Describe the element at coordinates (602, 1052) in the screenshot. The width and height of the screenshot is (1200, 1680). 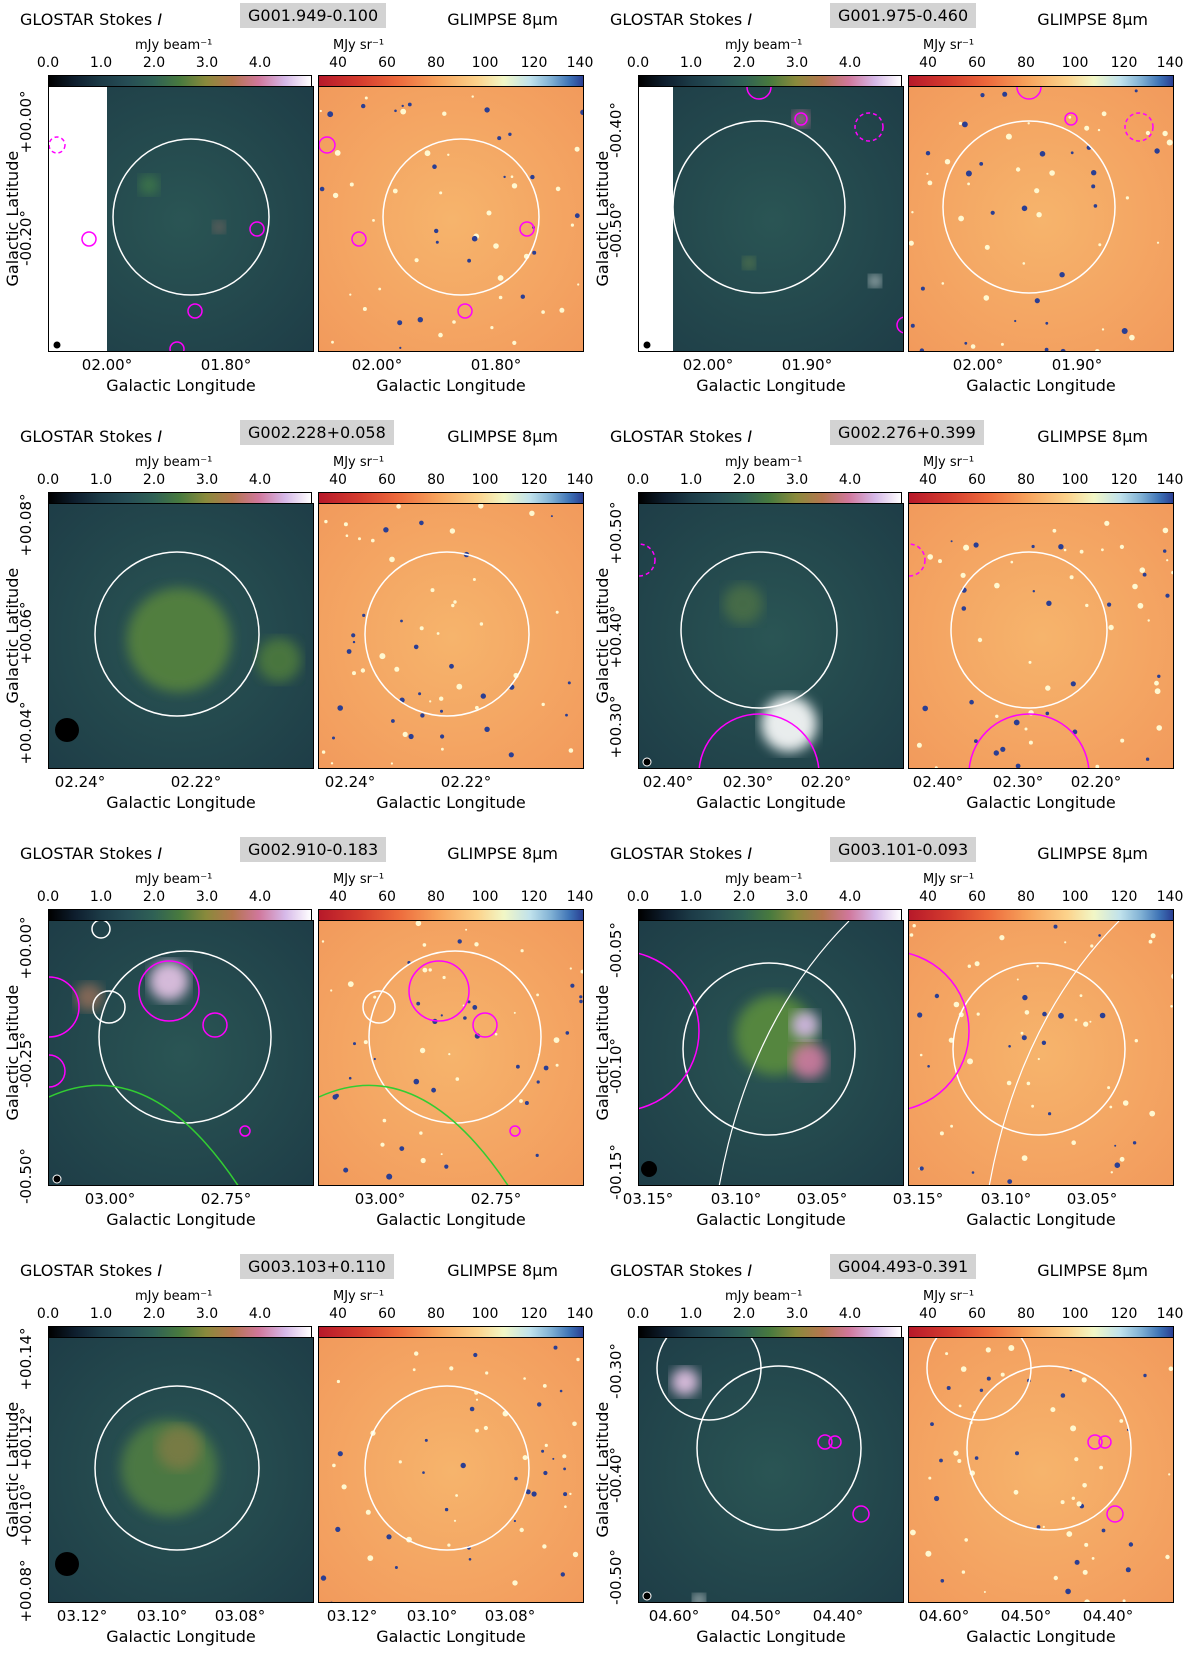
I see `y-axis-label: Galactic Latitude` at that location.